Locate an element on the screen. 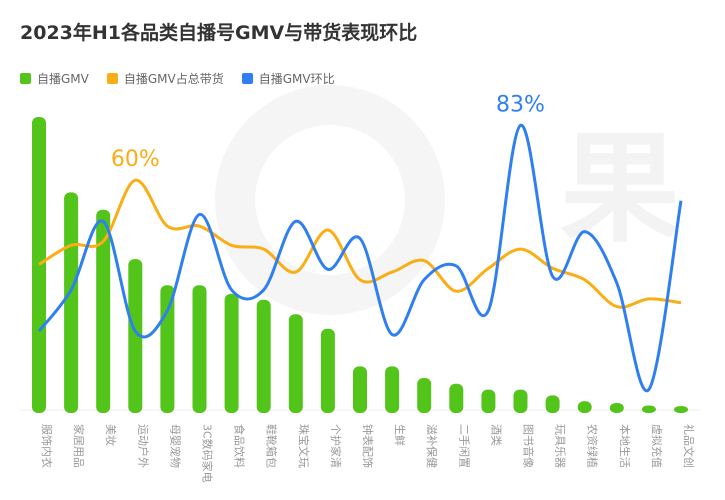 This screenshot has height=500, width=725. x-tick-label: 生鲜 is located at coordinates (400, 435).